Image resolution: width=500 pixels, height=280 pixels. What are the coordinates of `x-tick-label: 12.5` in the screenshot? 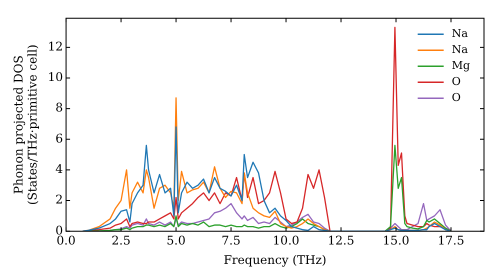 It's located at (341, 241).